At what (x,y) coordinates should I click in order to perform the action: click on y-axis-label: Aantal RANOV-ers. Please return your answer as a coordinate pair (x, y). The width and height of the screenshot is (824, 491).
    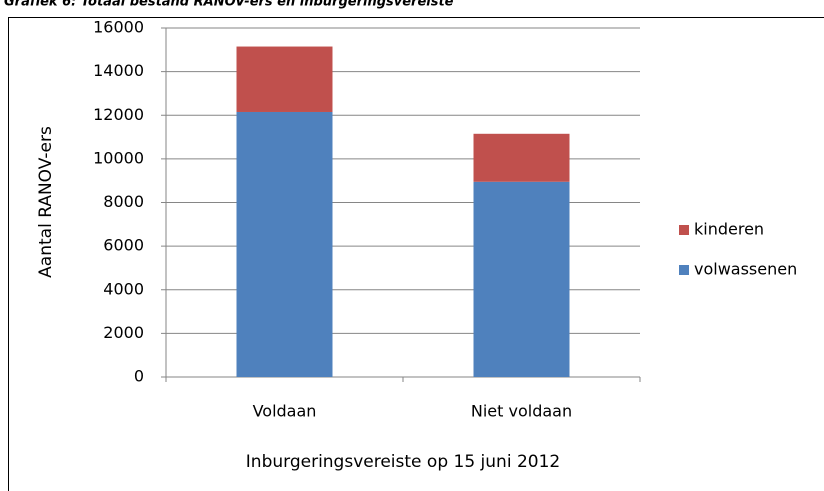
    Looking at the image, I should click on (46, 202).